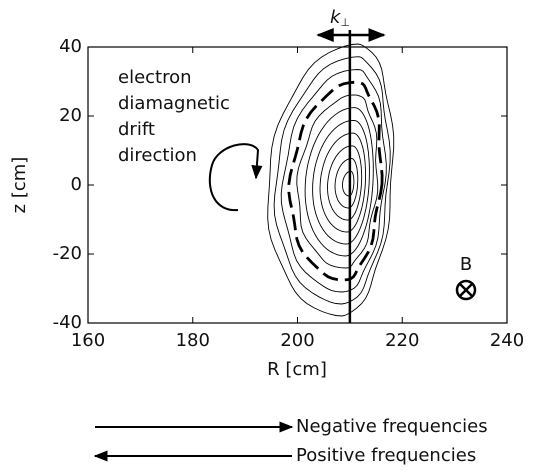 The image size is (537, 470). Describe the element at coordinates (297, 340) in the screenshot. I see `x-tick-label: 200` at that location.